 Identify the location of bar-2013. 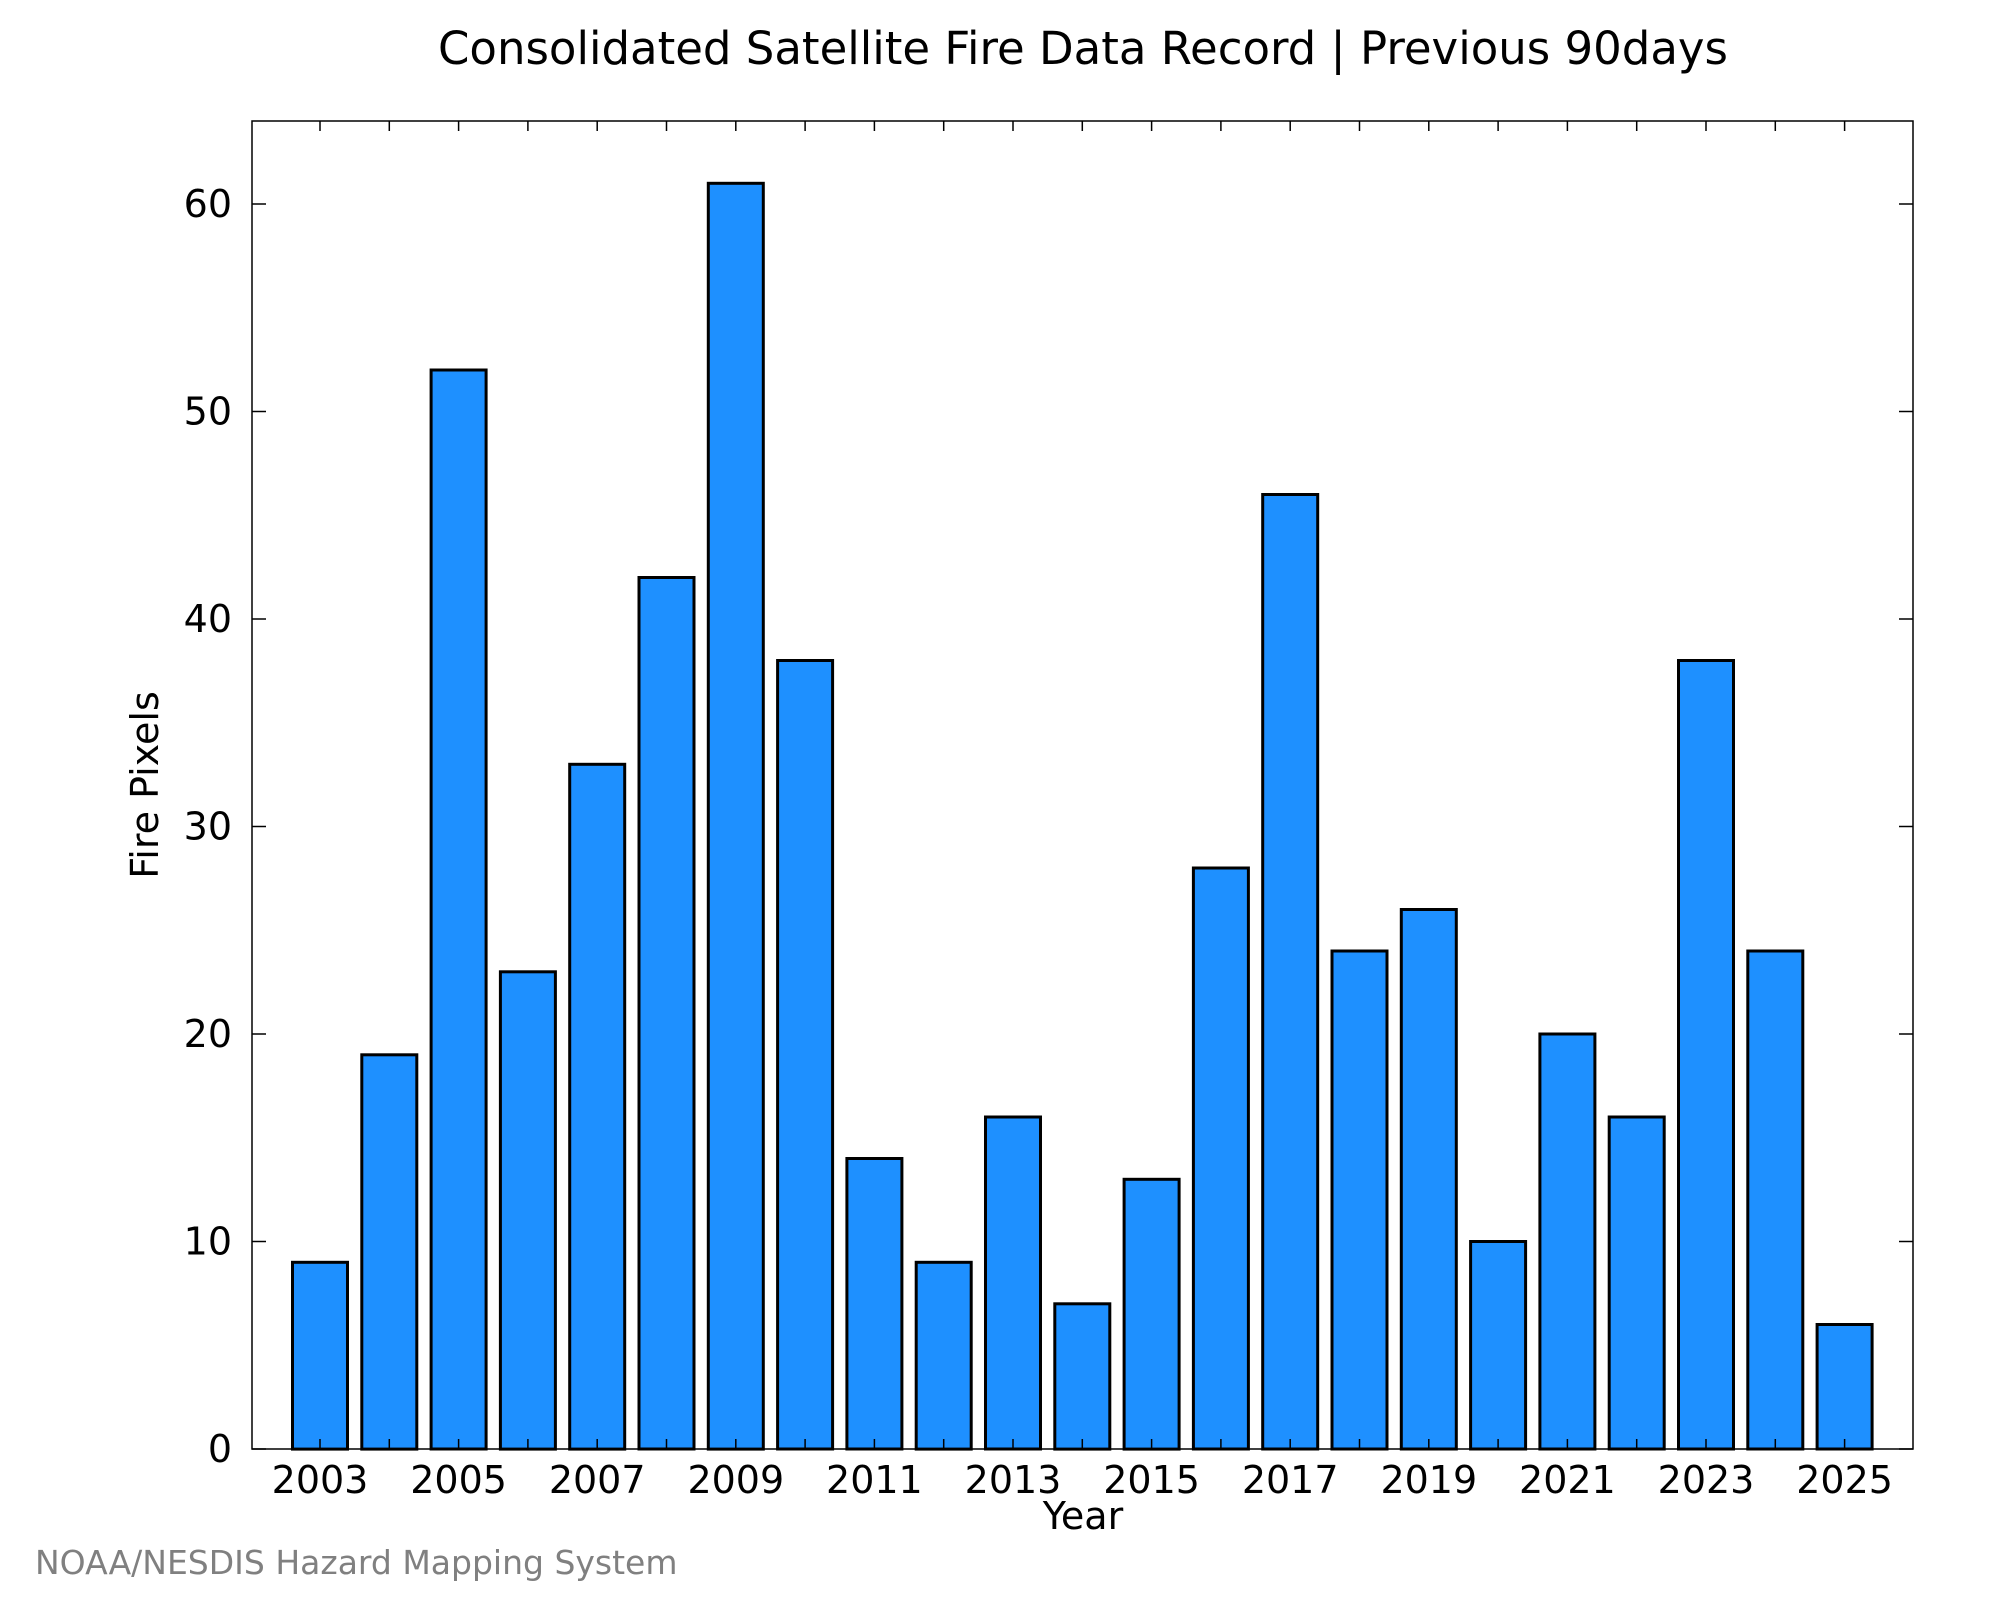
(1013, 1283).